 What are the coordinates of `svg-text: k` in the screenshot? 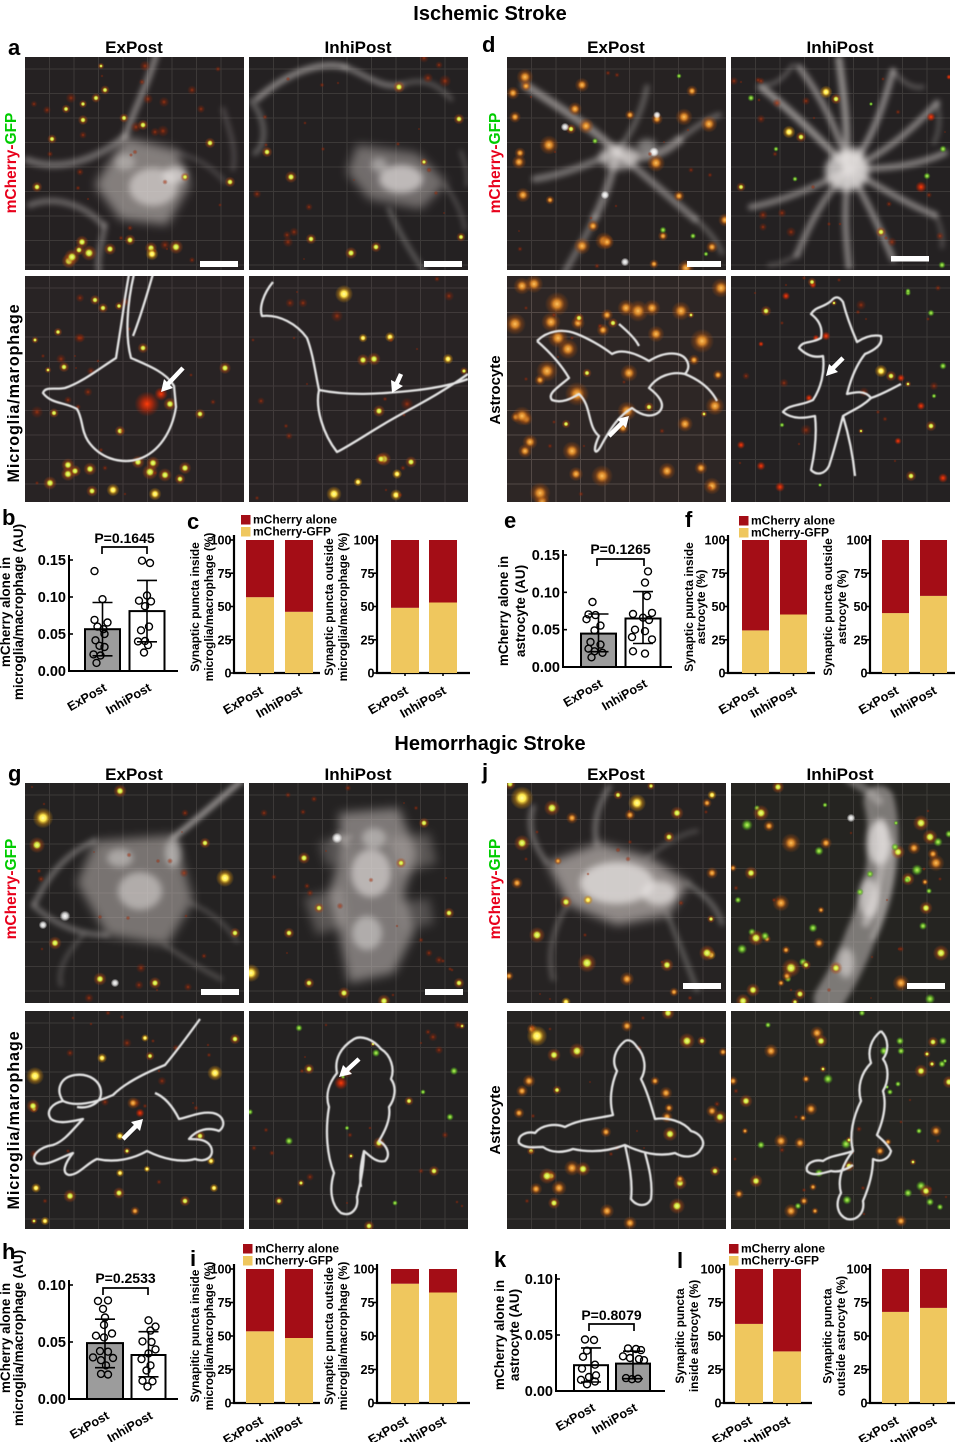 It's located at (500, 1259).